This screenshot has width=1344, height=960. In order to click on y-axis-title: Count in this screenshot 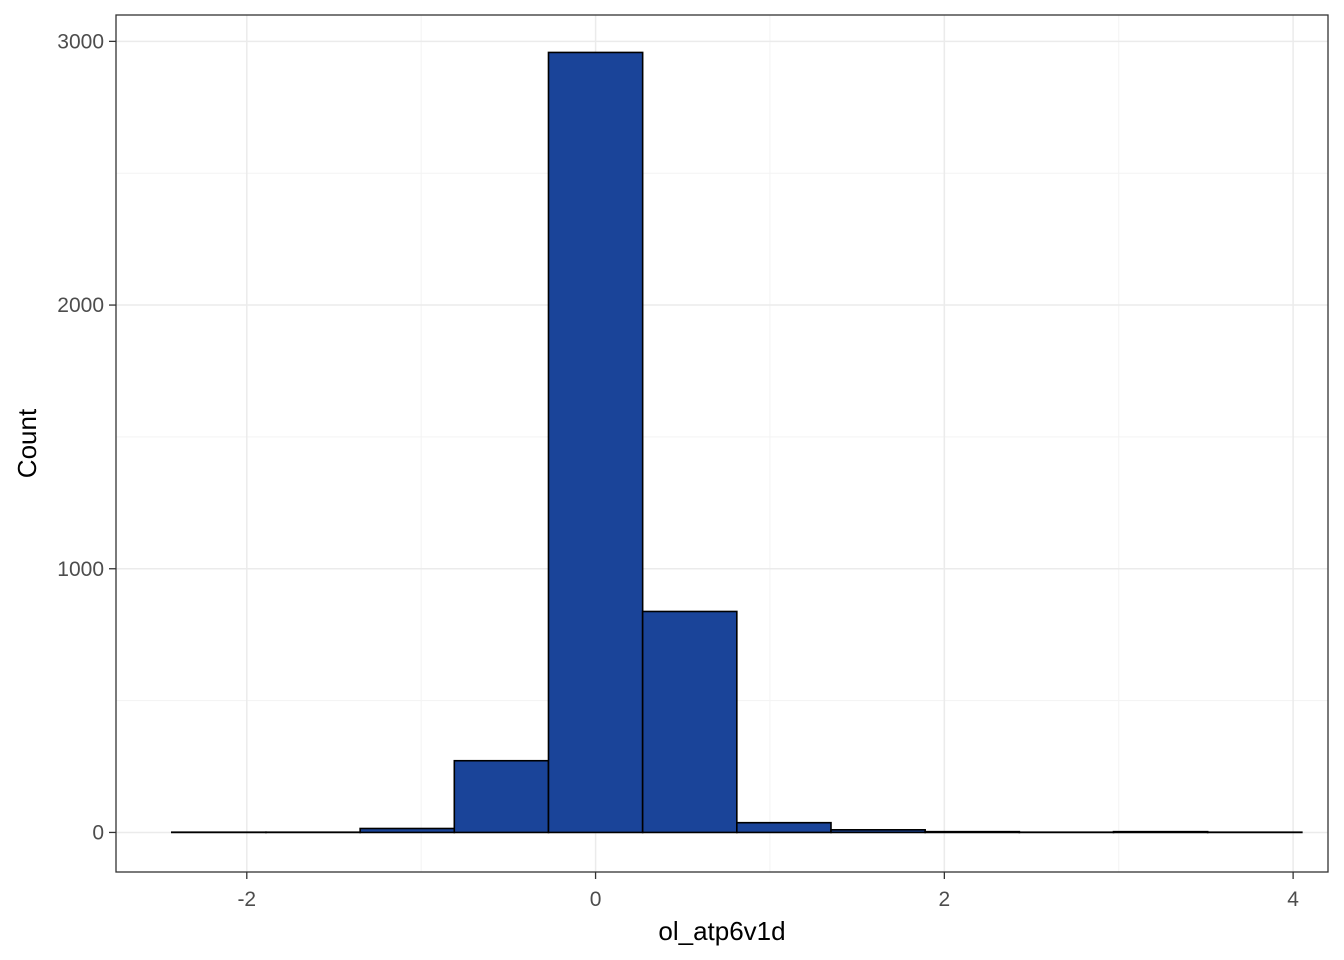, I will do `click(27, 443)`.